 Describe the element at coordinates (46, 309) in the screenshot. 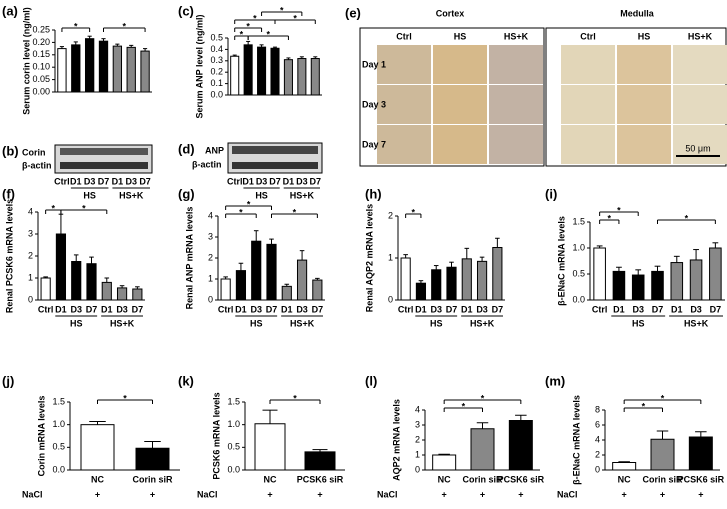

I see `x-tick-label: Ctrl` at that location.